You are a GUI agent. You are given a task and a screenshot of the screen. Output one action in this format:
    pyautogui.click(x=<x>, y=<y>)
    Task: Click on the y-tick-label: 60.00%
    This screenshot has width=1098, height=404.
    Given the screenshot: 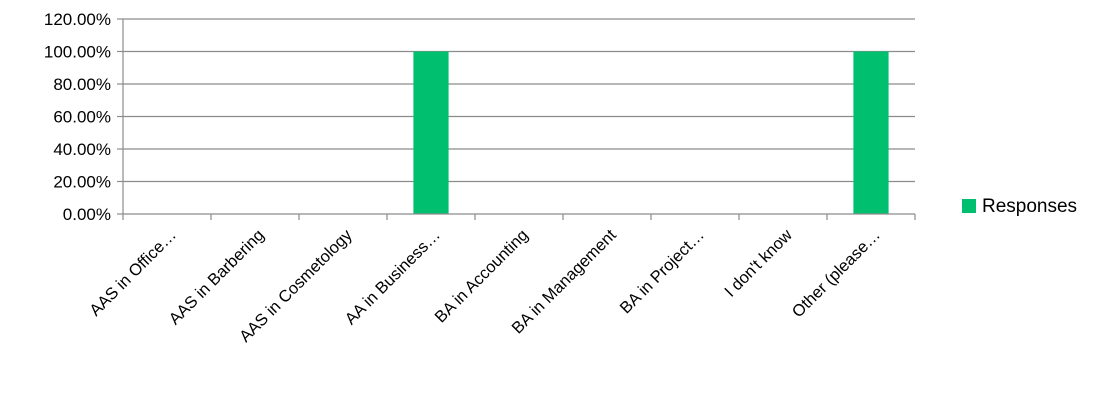 What is the action you would take?
    pyautogui.click(x=82, y=117)
    